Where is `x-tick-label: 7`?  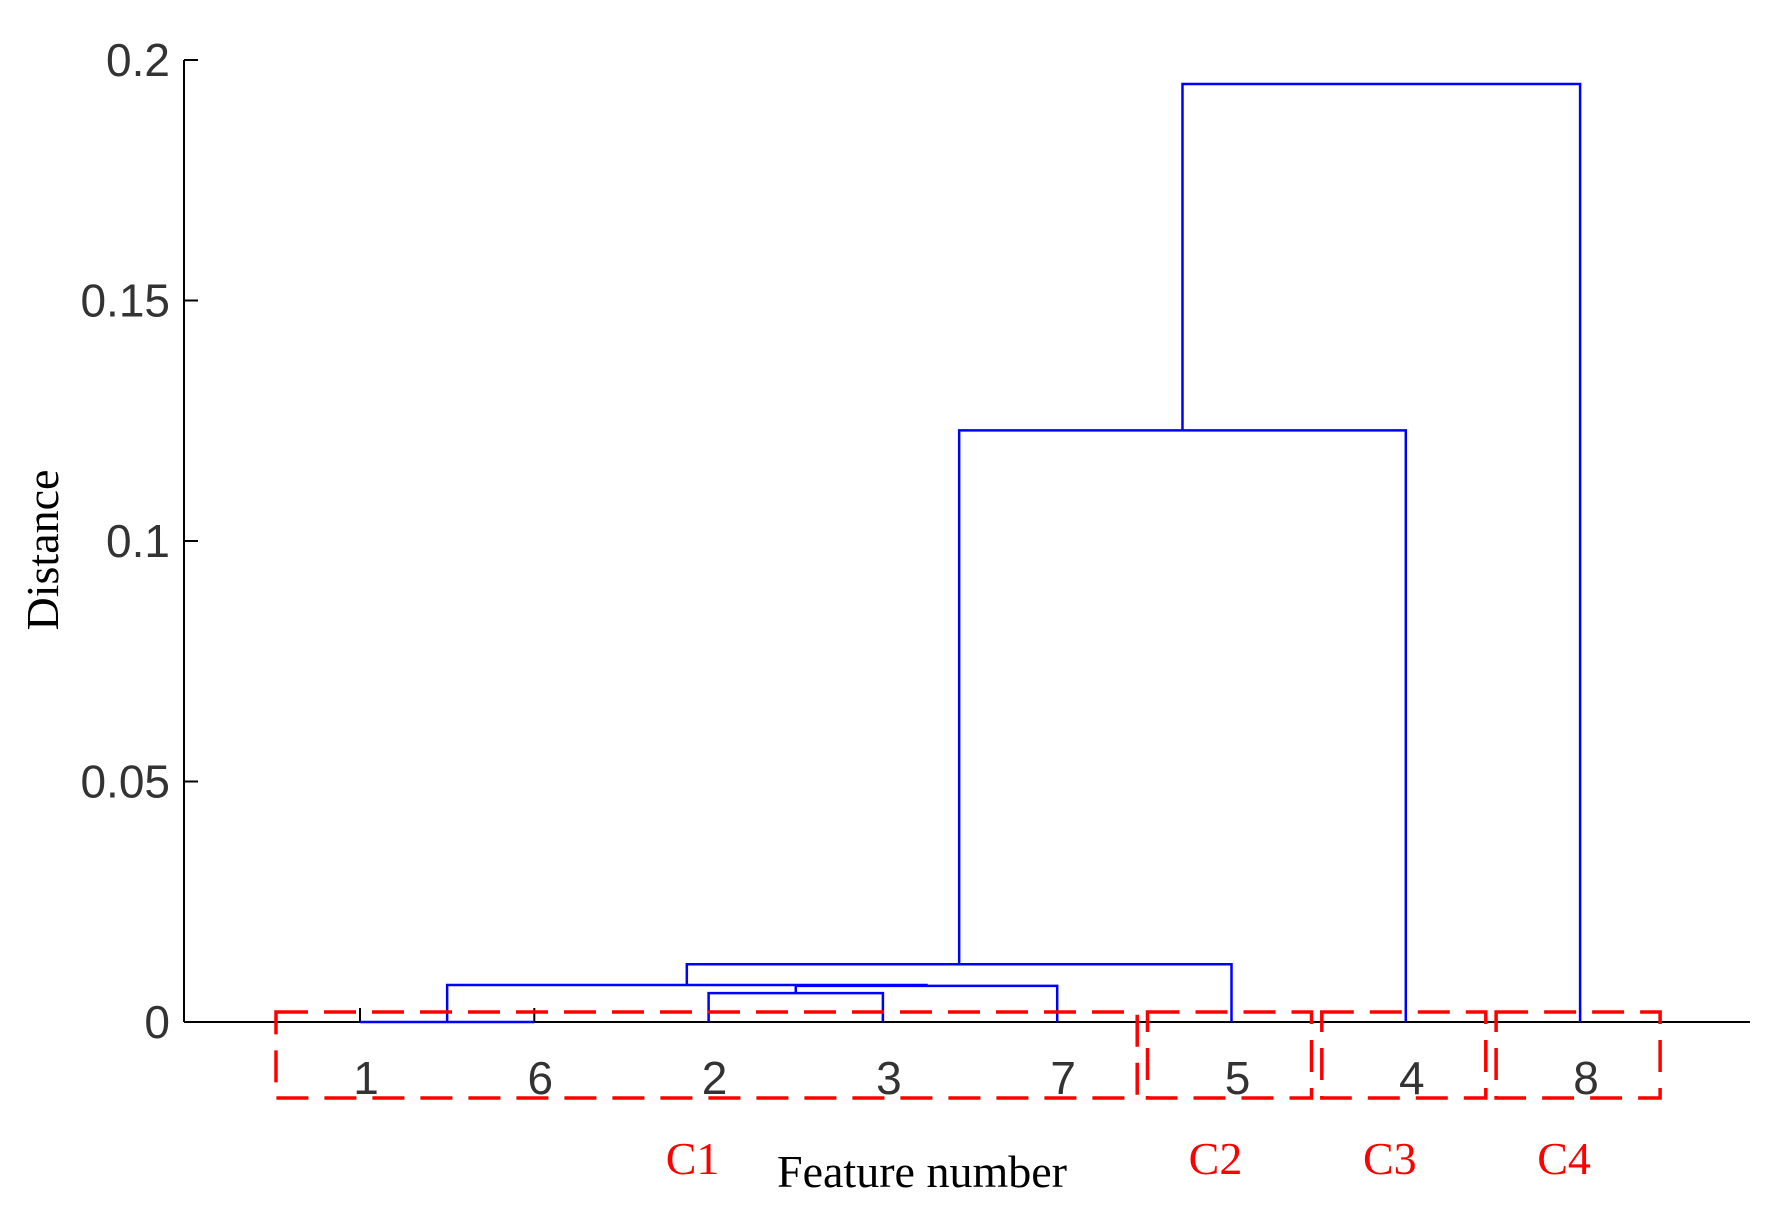 x-tick-label: 7 is located at coordinates (1063, 1078).